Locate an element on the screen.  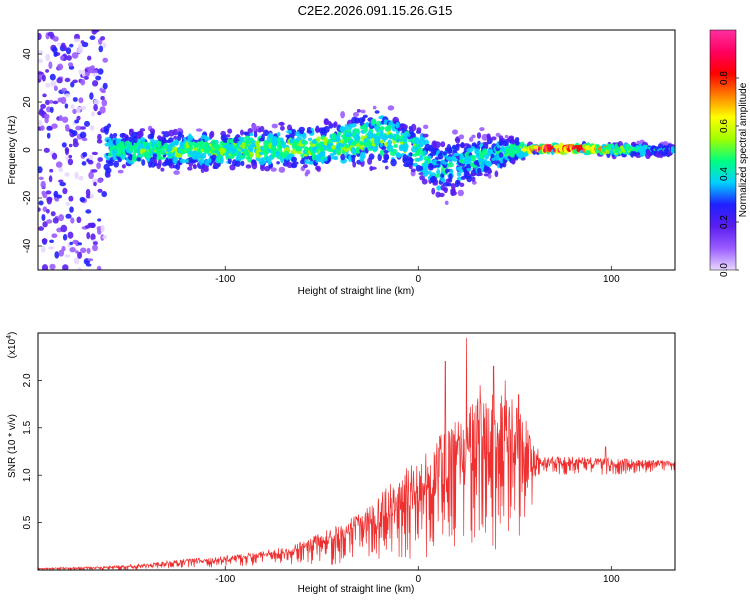
spectrogram-x-ticks: -100 0 100 is located at coordinates (417, 275).